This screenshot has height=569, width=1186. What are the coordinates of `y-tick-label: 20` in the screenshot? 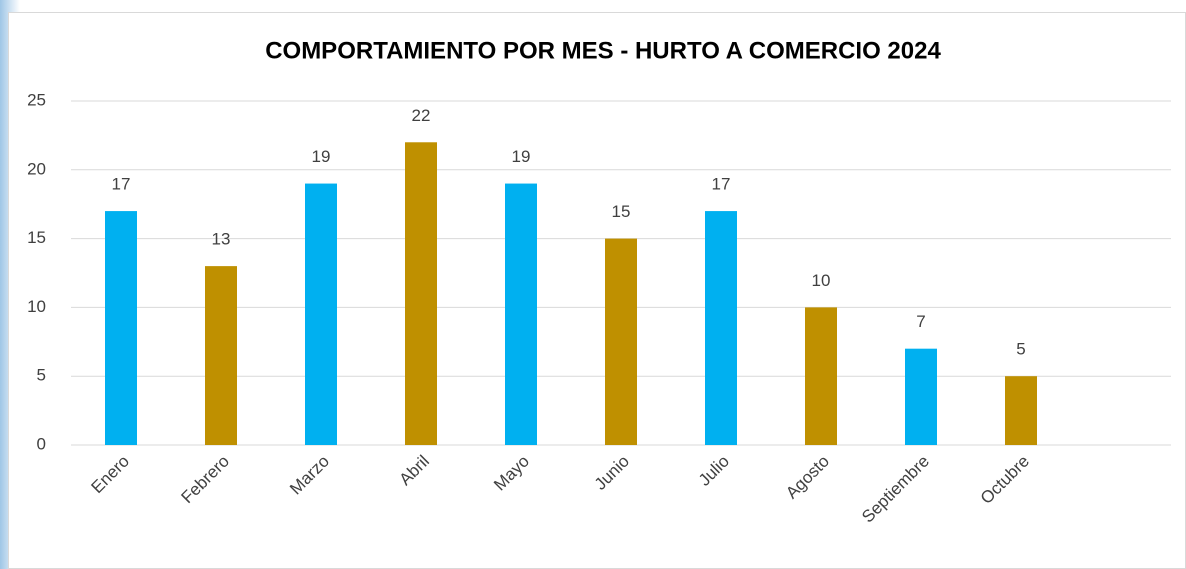 It's located at (36, 168).